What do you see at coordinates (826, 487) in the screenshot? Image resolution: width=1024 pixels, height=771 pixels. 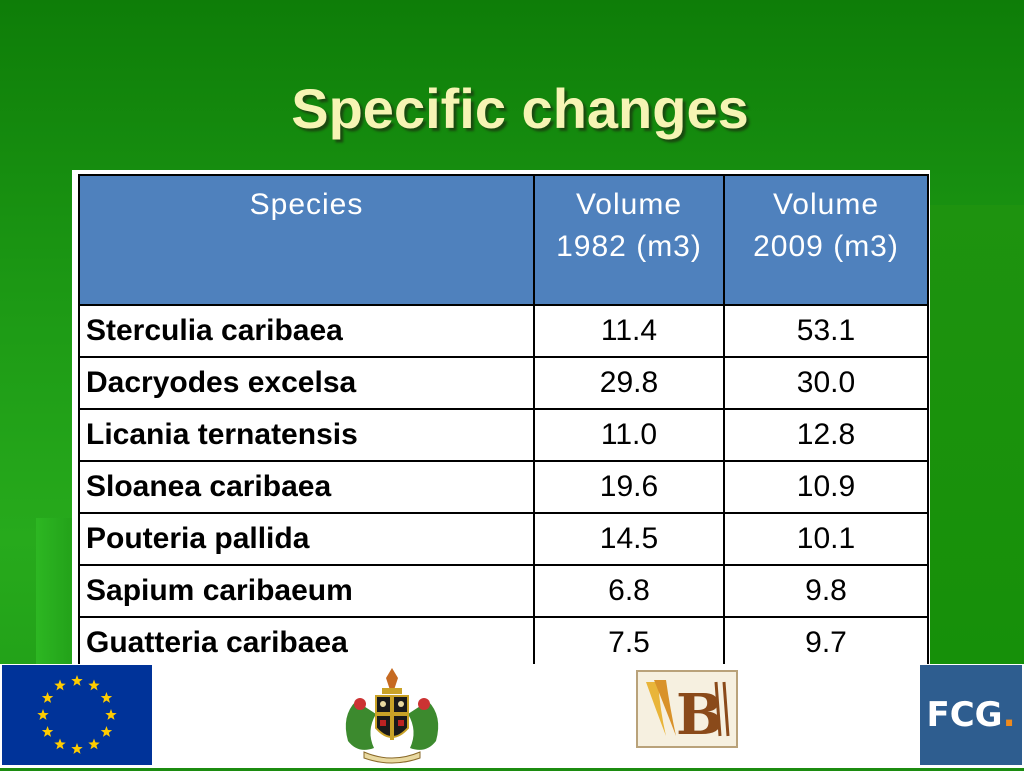 I see `cell-volume-2009: 10.9` at bounding box center [826, 487].